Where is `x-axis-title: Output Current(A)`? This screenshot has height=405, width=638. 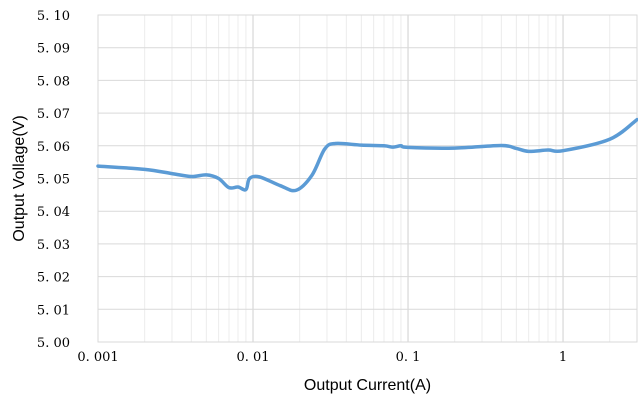
x-axis-title: Output Current(A) is located at coordinates (367, 385).